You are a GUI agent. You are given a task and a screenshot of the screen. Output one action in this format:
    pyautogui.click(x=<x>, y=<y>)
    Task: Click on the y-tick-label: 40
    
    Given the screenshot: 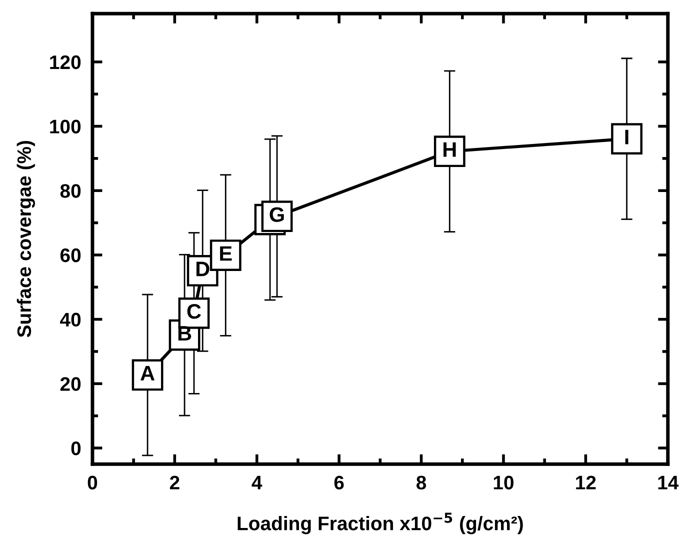 What is the action you would take?
    pyautogui.click(x=70, y=319)
    